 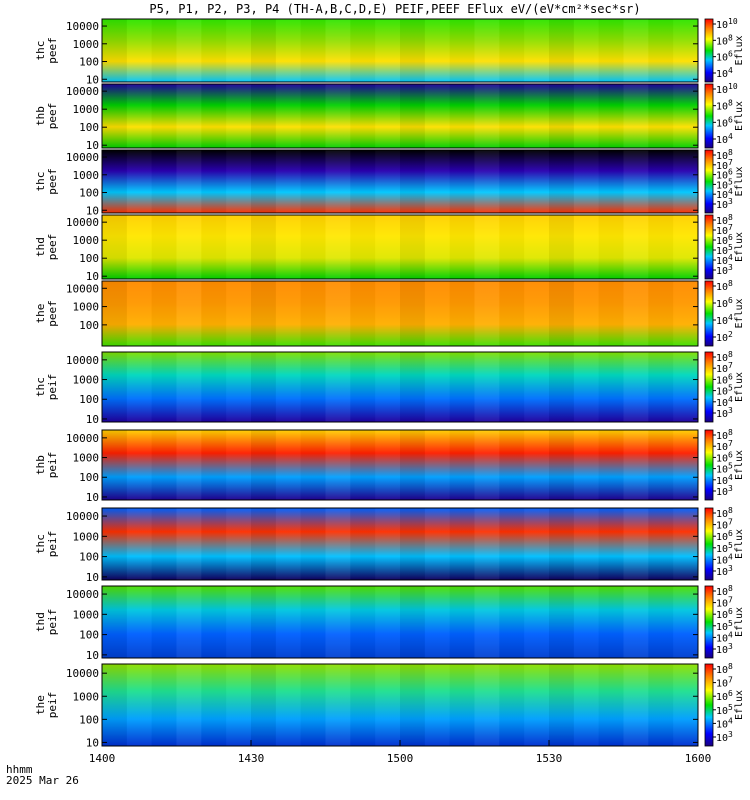 What do you see at coordinates (102, 758) in the screenshot?
I see `xtick-label: 1400` at bounding box center [102, 758].